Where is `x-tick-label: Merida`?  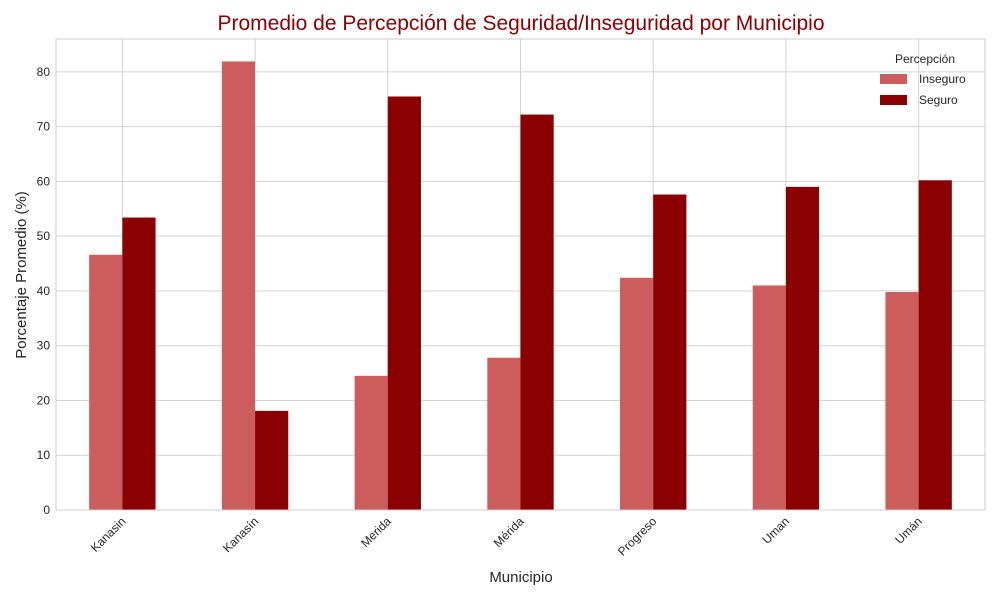 x-tick-label: Merida is located at coordinates (376, 532).